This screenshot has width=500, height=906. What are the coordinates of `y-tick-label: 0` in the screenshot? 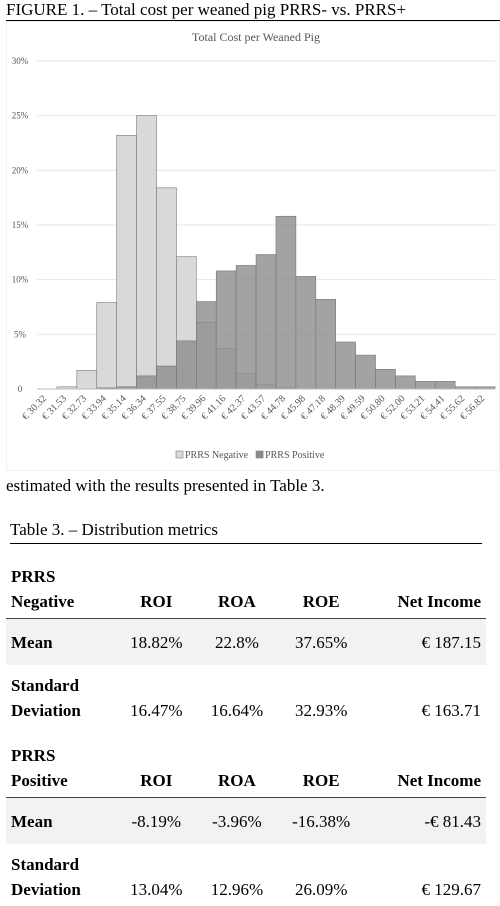 It's located at (20, 389).